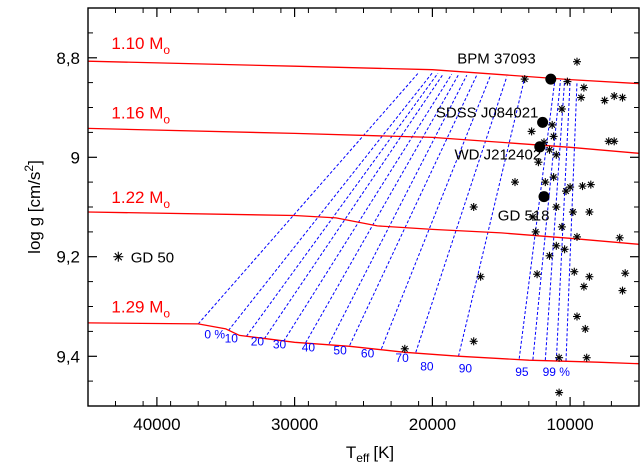 The height and width of the screenshot is (468, 641). I want to click on mass-track-label-4: 1.29 Mo, so click(140, 309).